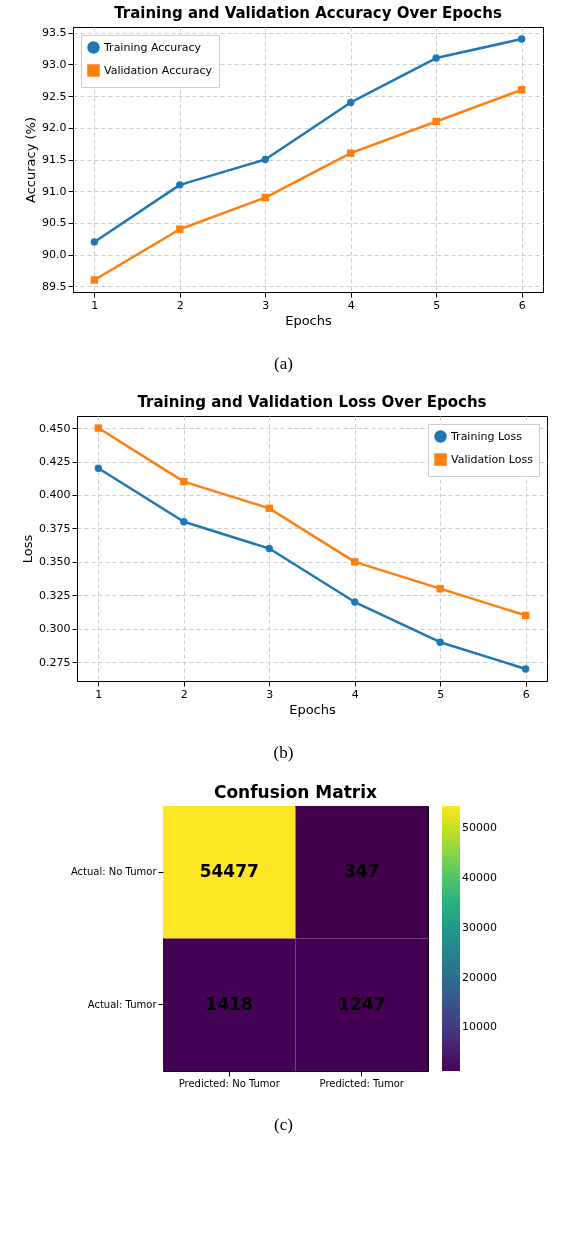 This screenshot has width=567, height=1251. What do you see at coordinates (54, 495) in the screenshot?
I see `y-tick-label: 0.400` at bounding box center [54, 495].